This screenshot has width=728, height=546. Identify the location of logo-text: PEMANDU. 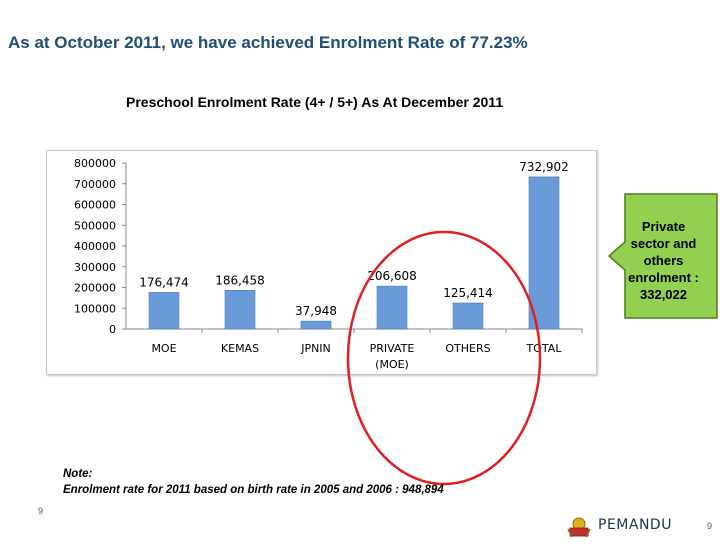
(635, 525).